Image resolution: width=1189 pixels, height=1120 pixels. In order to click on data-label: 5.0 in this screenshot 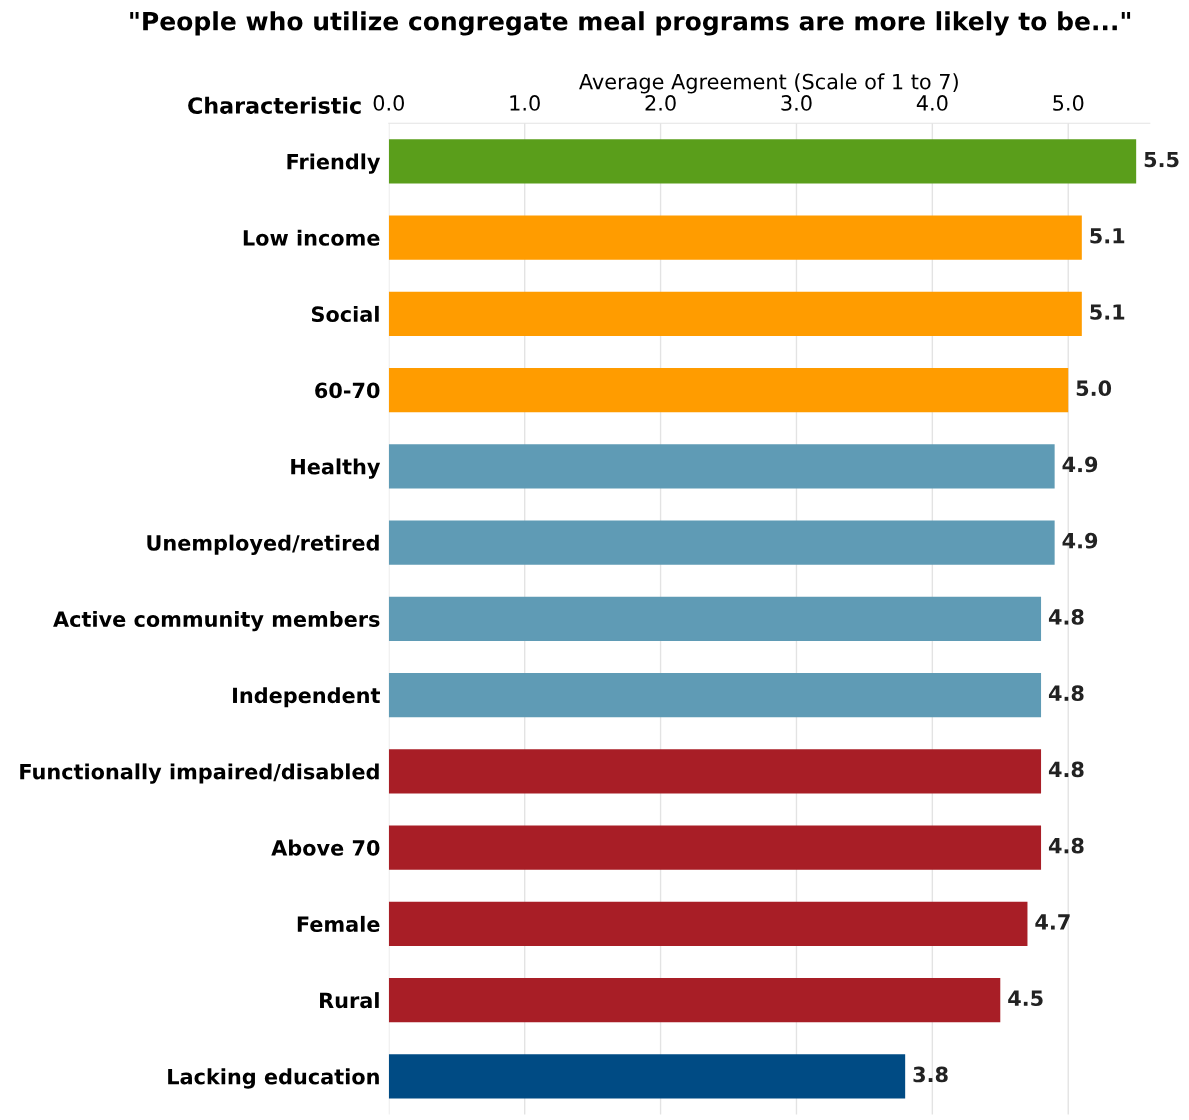, I will do `click(1094, 388)`.